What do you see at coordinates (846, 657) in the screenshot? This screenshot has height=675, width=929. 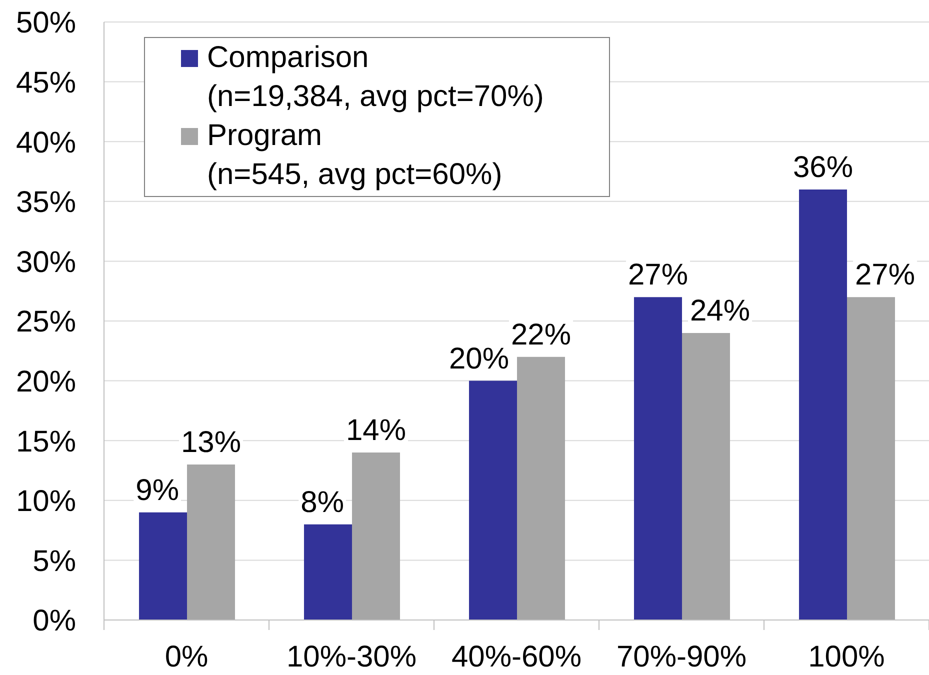 I see `x-tick-label: 100%` at bounding box center [846, 657].